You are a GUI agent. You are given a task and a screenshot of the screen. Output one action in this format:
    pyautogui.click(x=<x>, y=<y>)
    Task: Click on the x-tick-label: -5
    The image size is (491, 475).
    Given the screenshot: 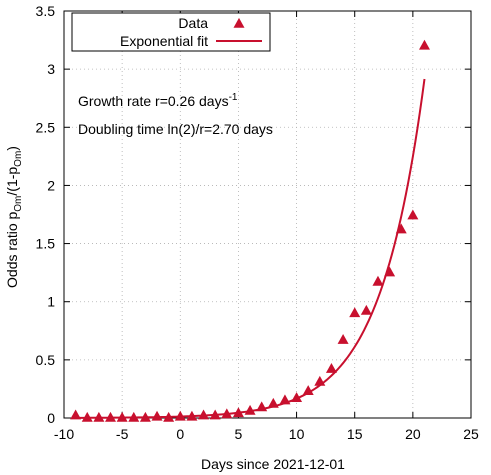 What is the action you would take?
    pyautogui.click(x=122, y=434)
    